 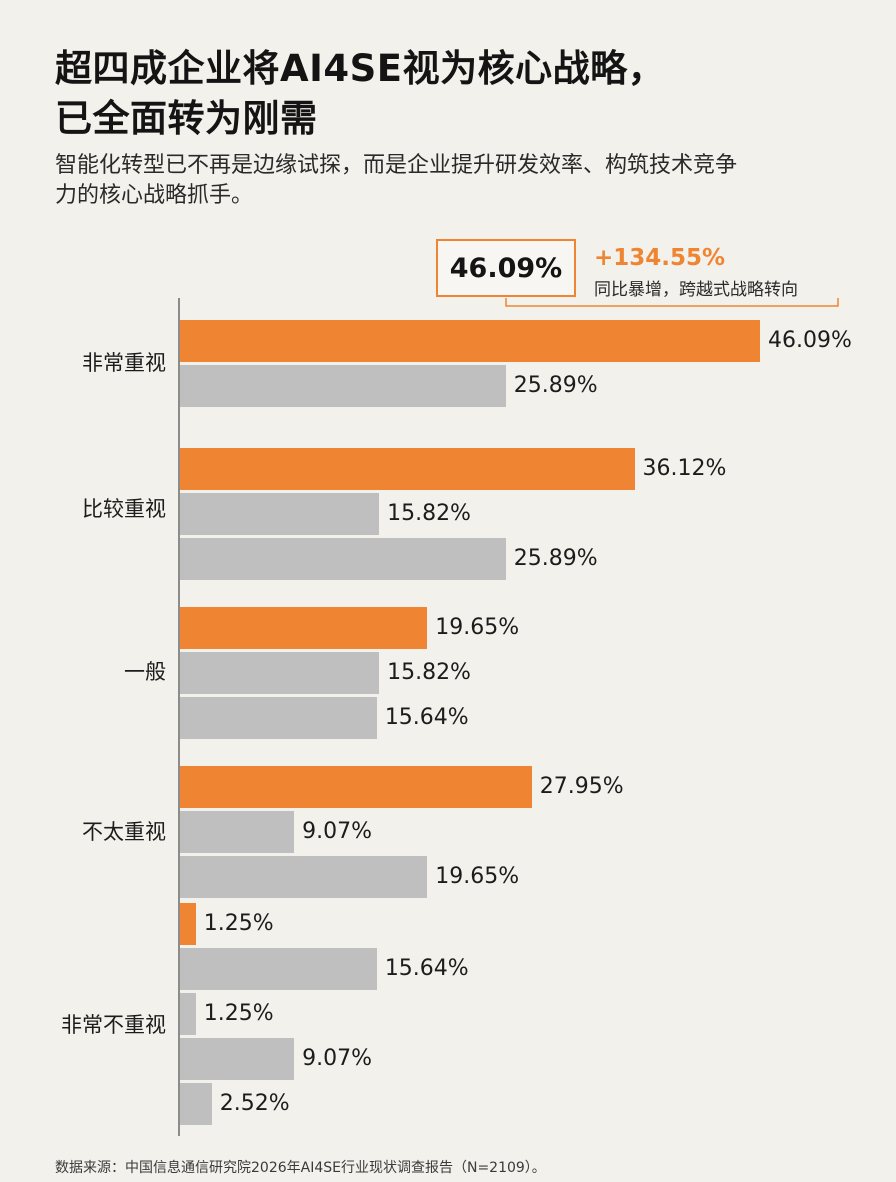 I want to click on chart-axis-line, so click(x=179, y=717).